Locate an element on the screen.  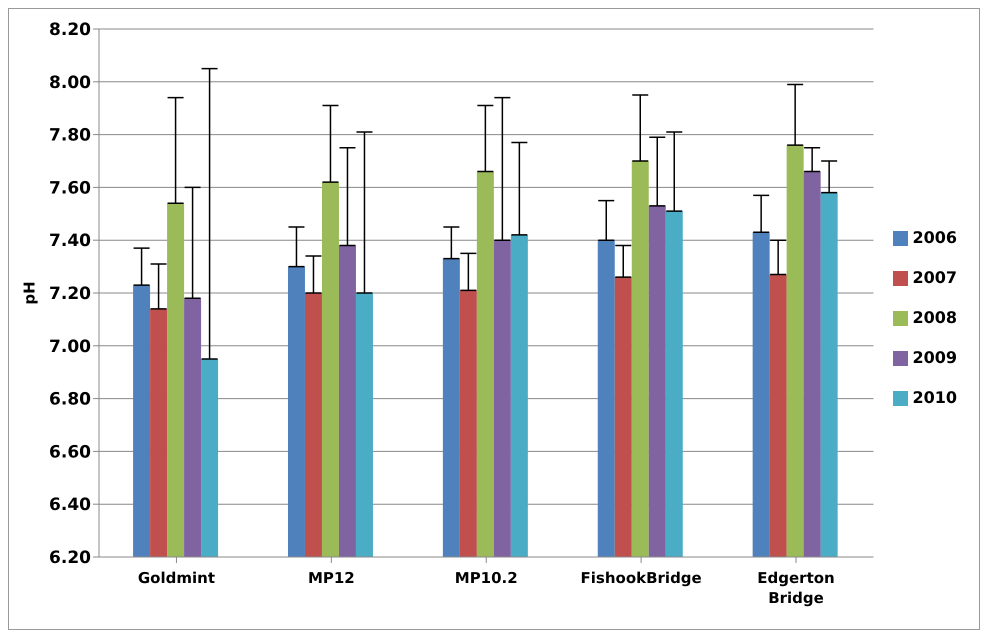
x-tick-label: Edgerton Bridge is located at coordinates (796, 588).